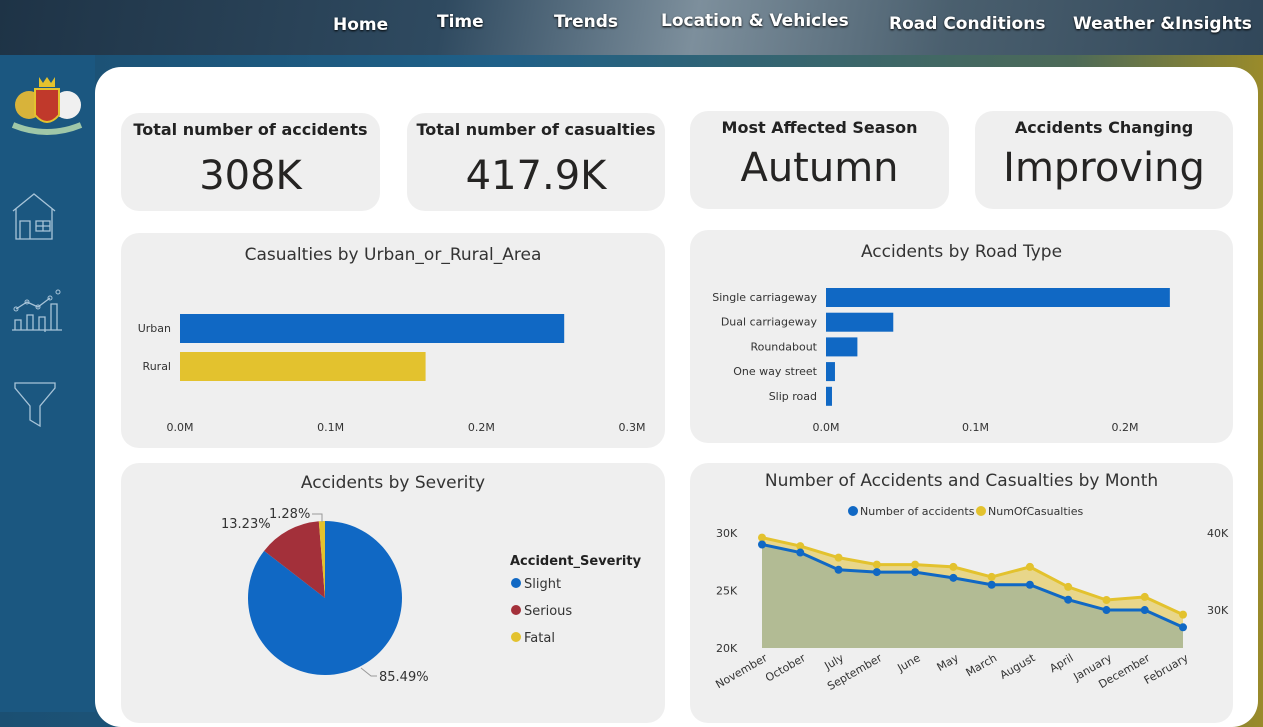 The width and height of the screenshot is (1263, 727). Describe the element at coordinates (393, 483) in the screenshot. I see `chart-title: Accidents by Severity` at that location.